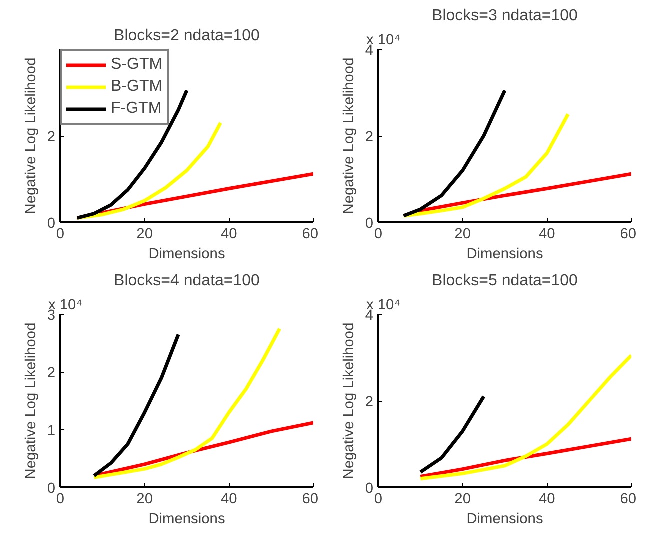  Describe the element at coordinates (137, 87) in the screenshot. I see `legend-label: B-GTM` at that location.